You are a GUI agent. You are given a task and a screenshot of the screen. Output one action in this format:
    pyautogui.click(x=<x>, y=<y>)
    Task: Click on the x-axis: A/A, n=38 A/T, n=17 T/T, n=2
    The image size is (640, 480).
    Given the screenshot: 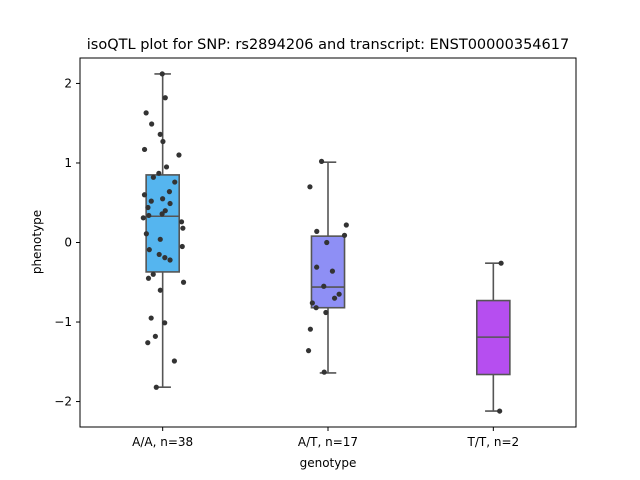 What is the action you would take?
    pyautogui.click(x=325, y=438)
    